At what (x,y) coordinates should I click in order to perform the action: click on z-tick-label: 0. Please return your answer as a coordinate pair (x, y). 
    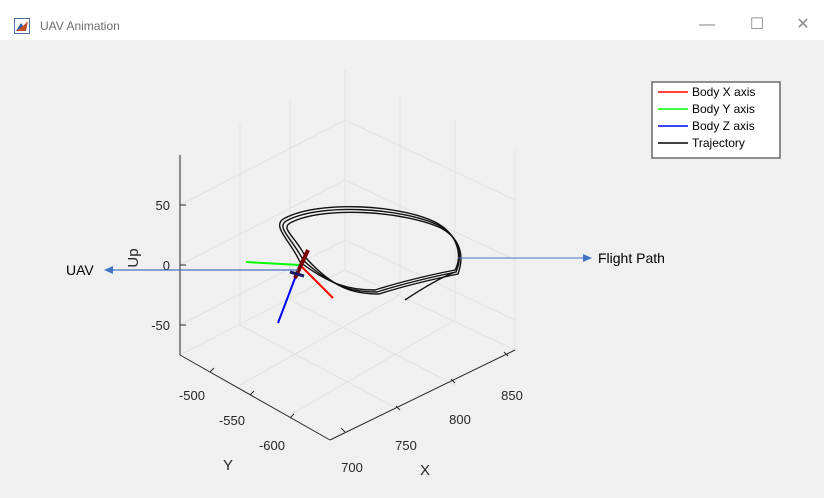
    Looking at the image, I should click on (166, 265).